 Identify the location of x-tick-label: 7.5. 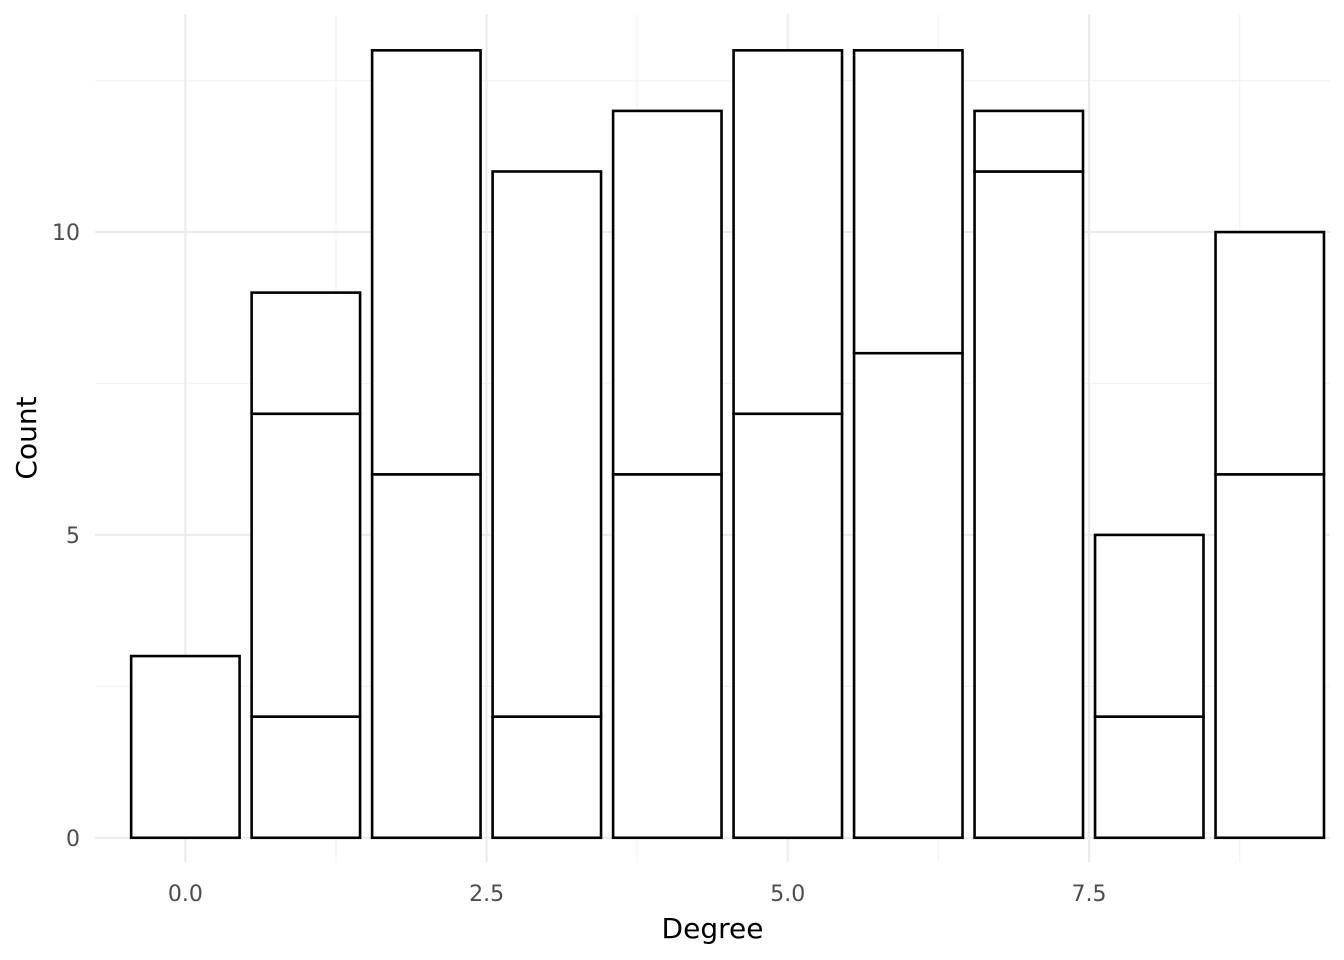
(1089, 894).